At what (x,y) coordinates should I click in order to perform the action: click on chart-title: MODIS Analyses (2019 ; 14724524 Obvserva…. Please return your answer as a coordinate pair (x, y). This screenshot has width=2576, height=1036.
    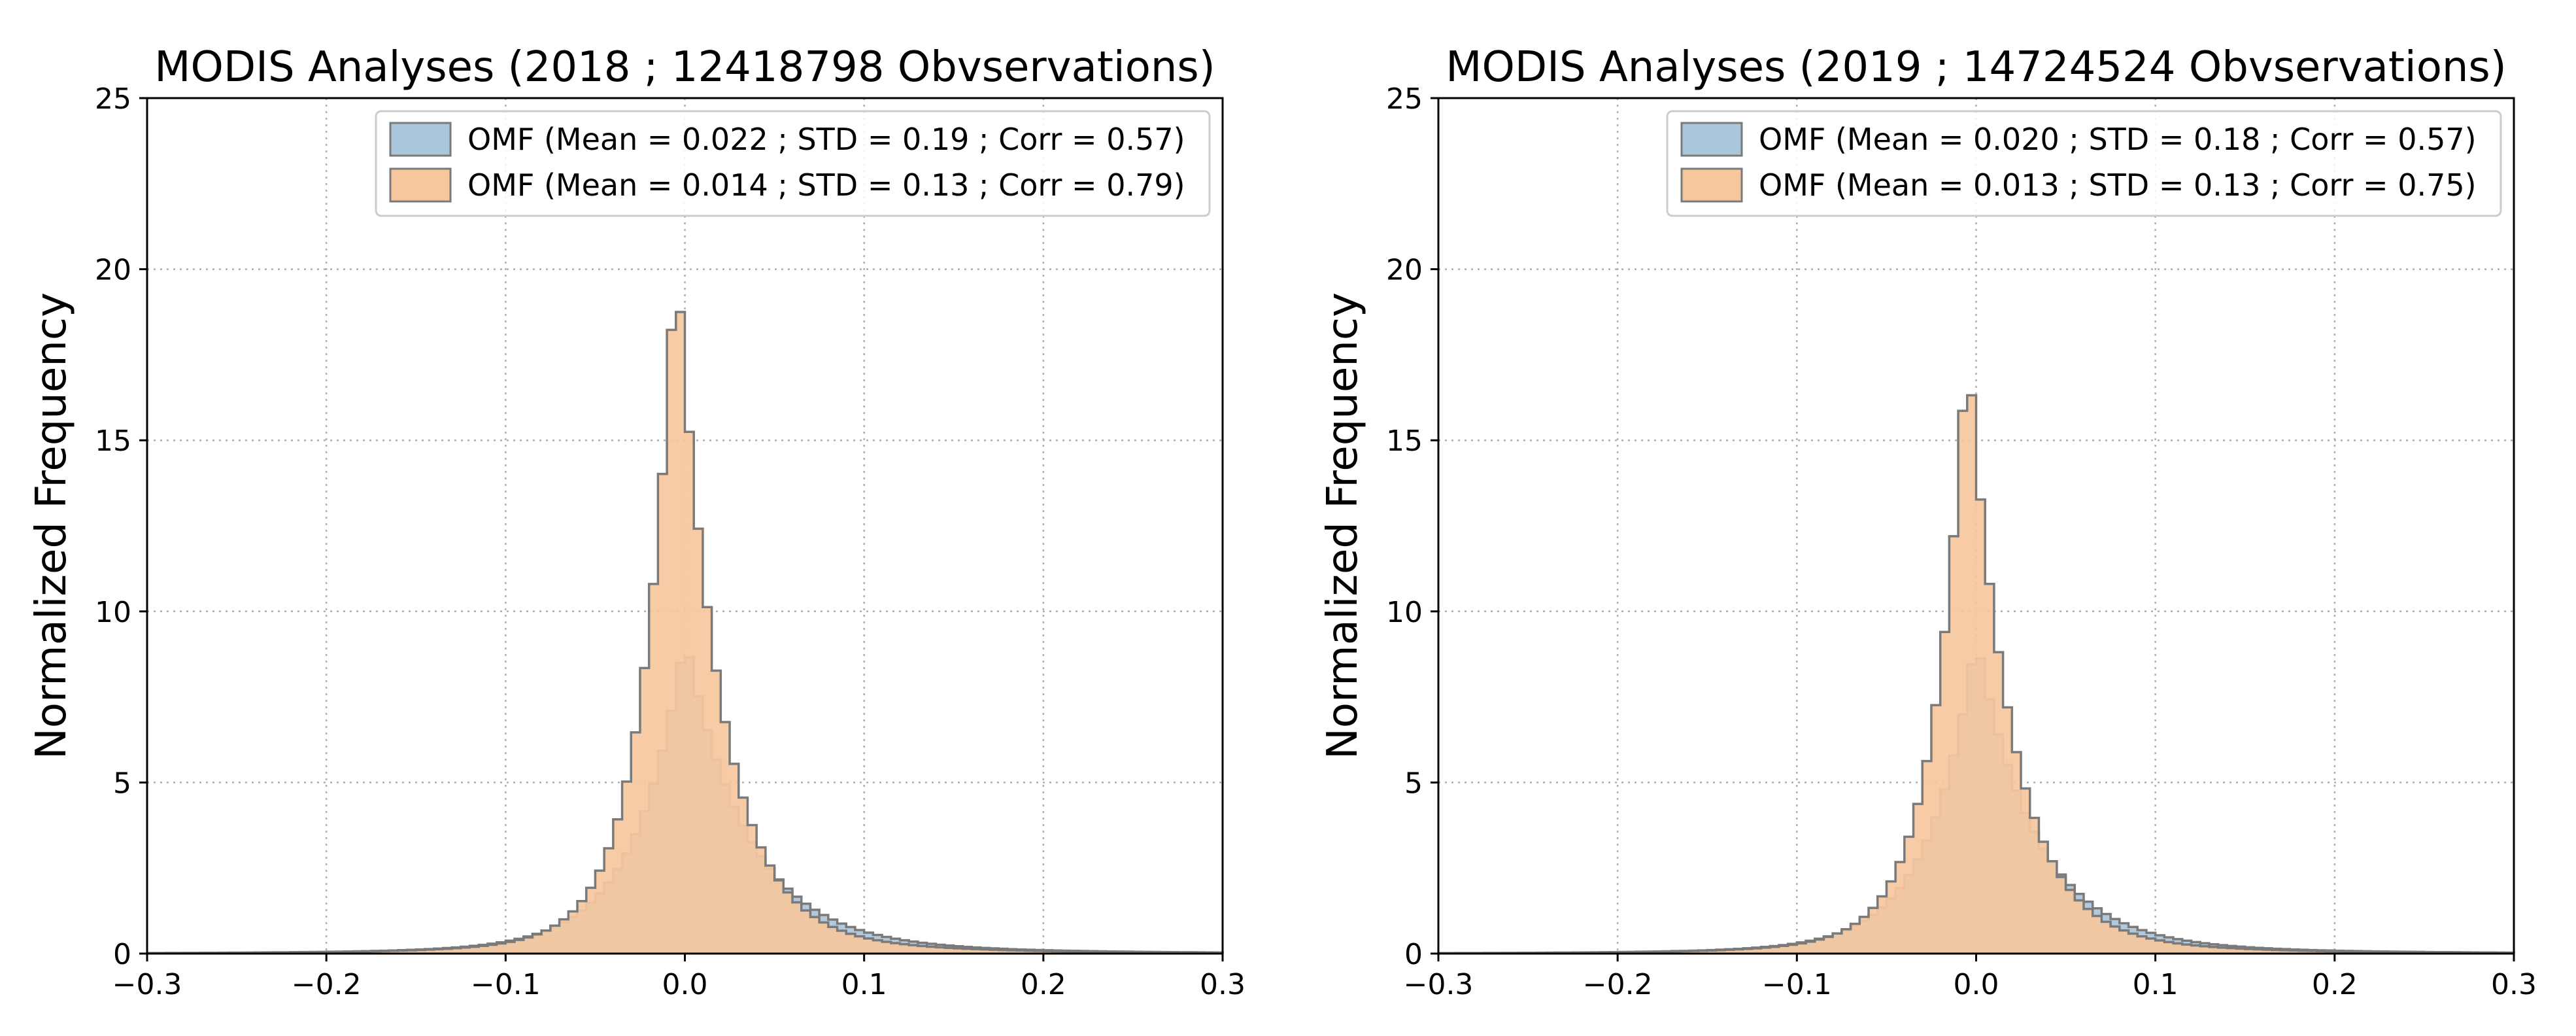
    Looking at the image, I should click on (1976, 68).